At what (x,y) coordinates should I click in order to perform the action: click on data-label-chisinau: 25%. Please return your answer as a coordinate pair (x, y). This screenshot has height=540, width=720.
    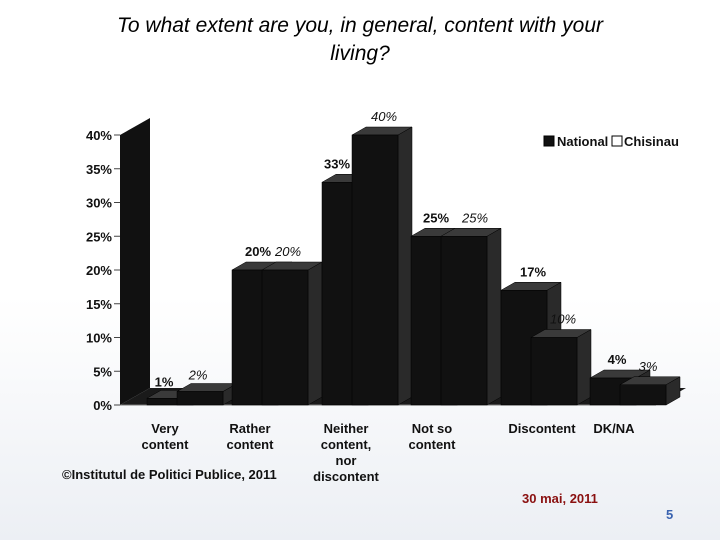
    Looking at the image, I should click on (474, 217).